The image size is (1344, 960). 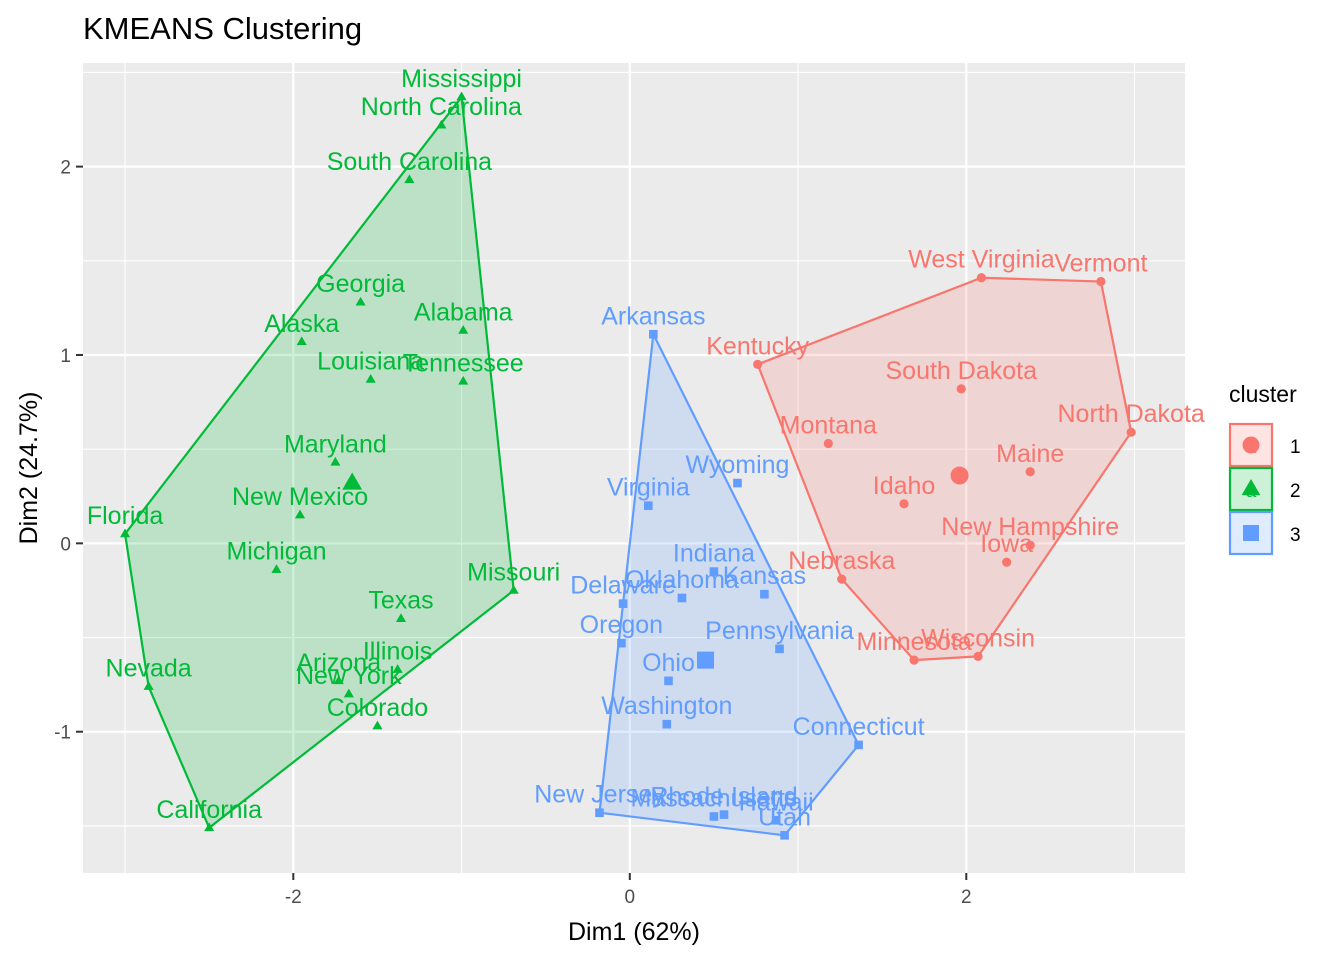 What do you see at coordinates (1295, 535) in the screenshot?
I see `legend-label-3: 3` at bounding box center [1295, 535].